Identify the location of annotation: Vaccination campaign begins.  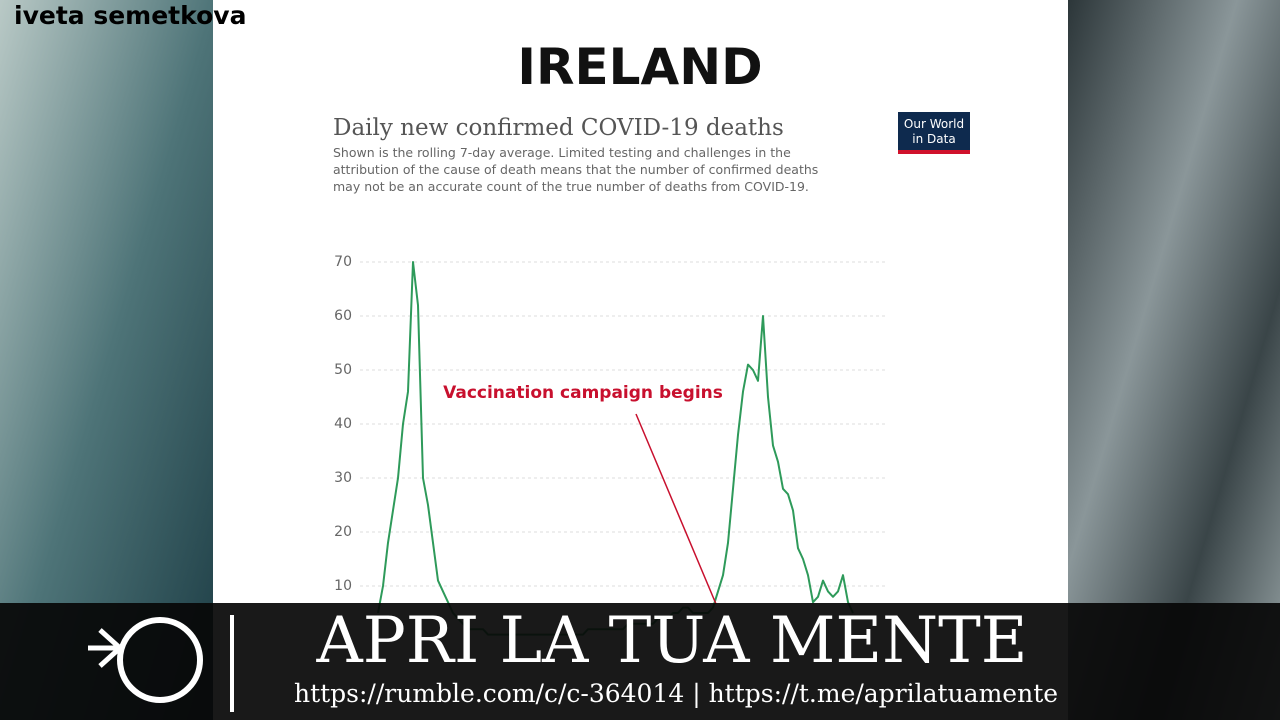
(583, 393).